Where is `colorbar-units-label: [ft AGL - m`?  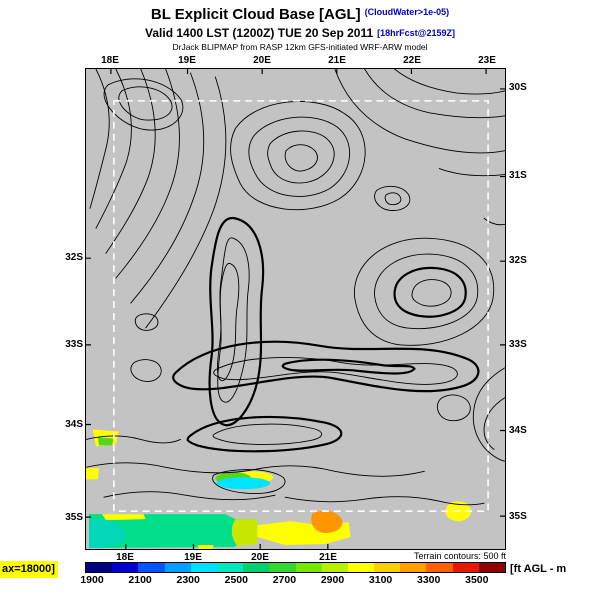
colorbar-units-label: [ft AGL - m is located at coordinates (538, 569).